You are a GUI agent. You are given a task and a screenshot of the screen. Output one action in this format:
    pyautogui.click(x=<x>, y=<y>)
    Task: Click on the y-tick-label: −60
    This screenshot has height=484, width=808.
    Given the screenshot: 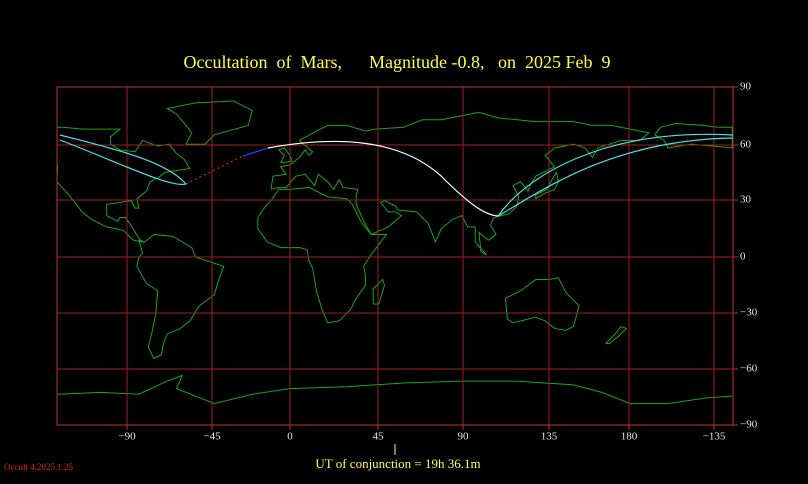 What is the action you would take?
    pyautogui.click(x=749, y=369)
    